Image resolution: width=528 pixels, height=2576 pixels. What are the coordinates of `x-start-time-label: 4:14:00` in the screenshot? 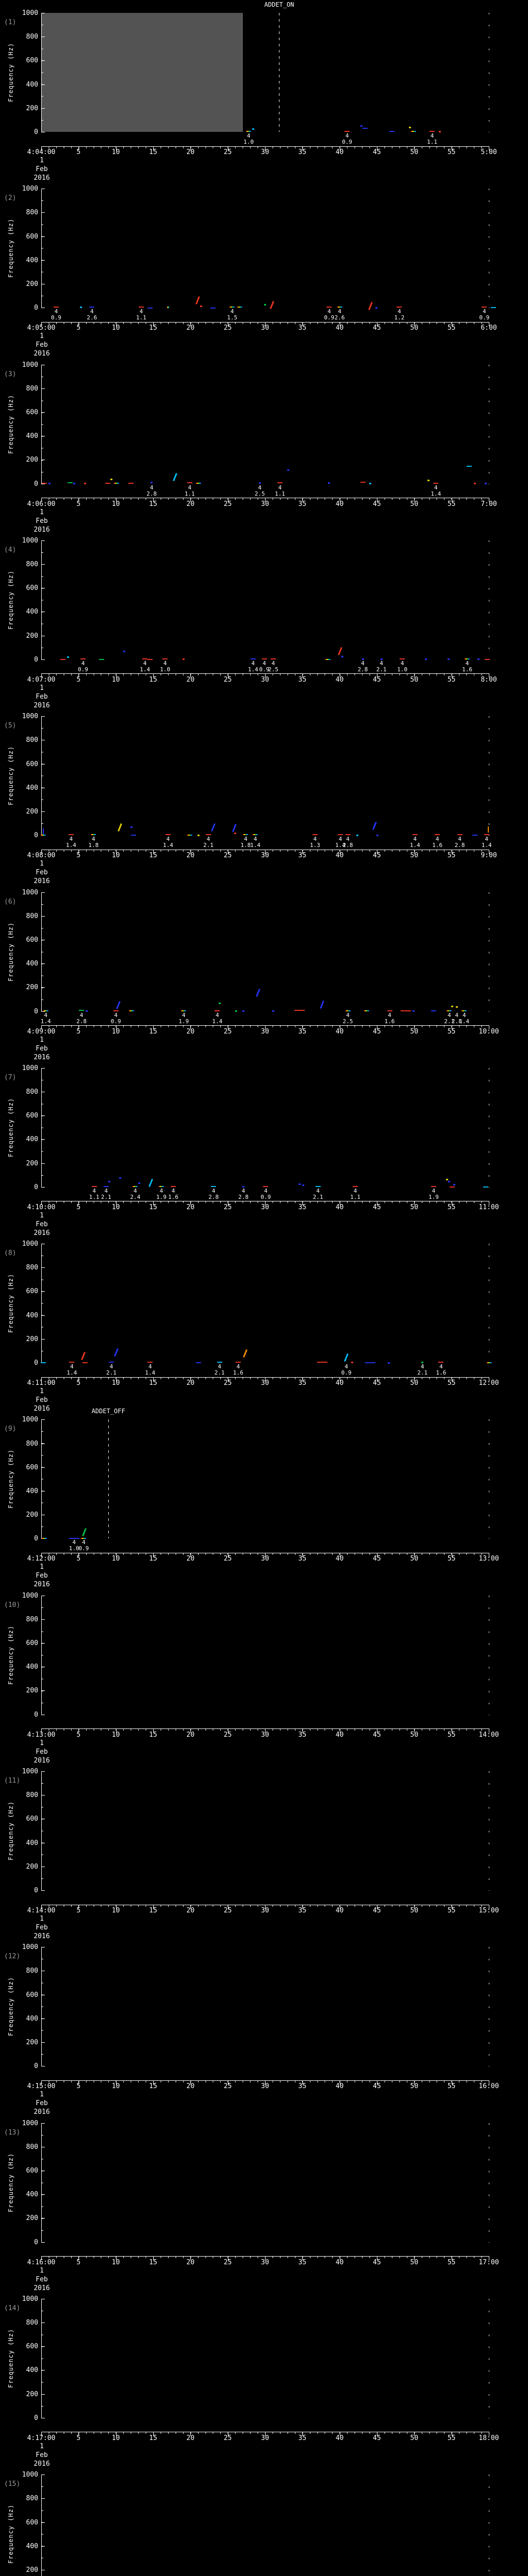 It's located at (41, 1910).